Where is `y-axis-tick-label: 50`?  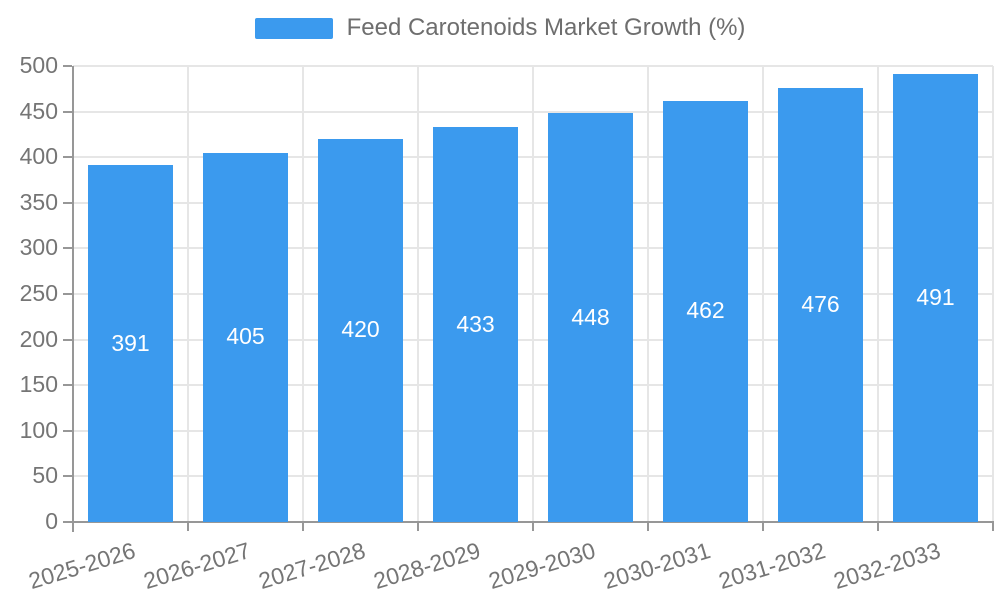
y-axis-tick-label: 50 is located at coordinates (45, 475).